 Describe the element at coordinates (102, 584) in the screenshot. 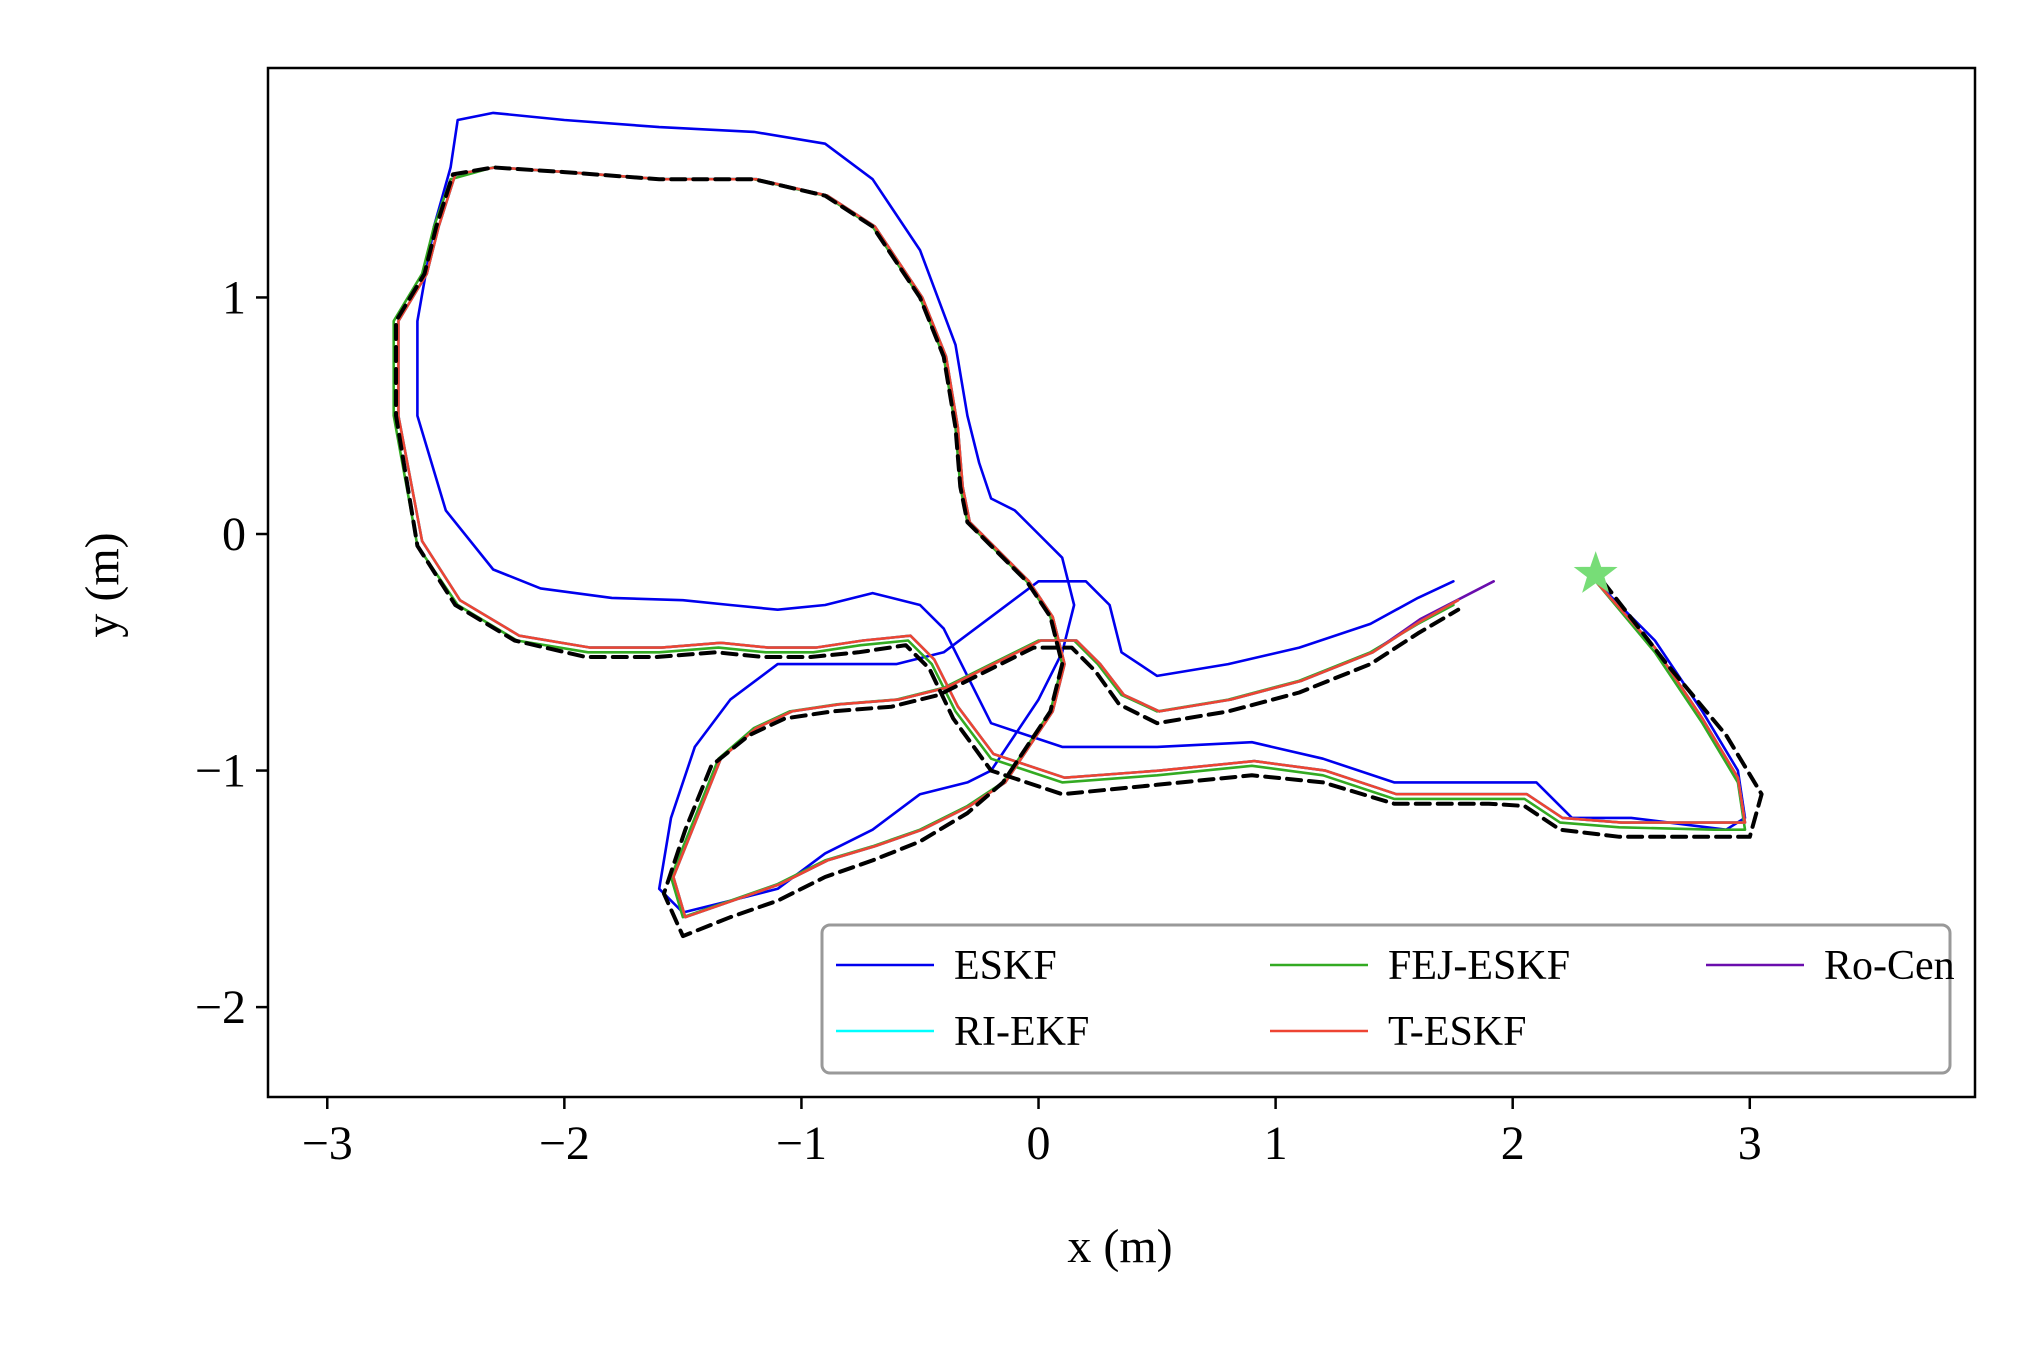

I see `y-axis-label: y (m)` at that location.